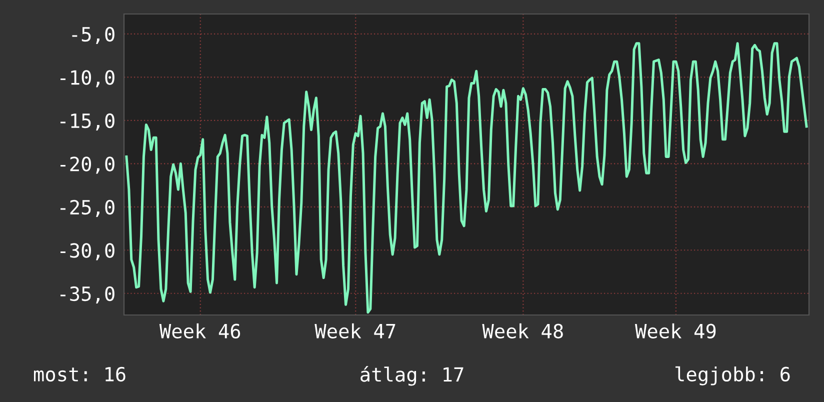  Describe the element at coordinates (87, 251) in the screenshot. I see `y-tick-label: -30,0` at that location.